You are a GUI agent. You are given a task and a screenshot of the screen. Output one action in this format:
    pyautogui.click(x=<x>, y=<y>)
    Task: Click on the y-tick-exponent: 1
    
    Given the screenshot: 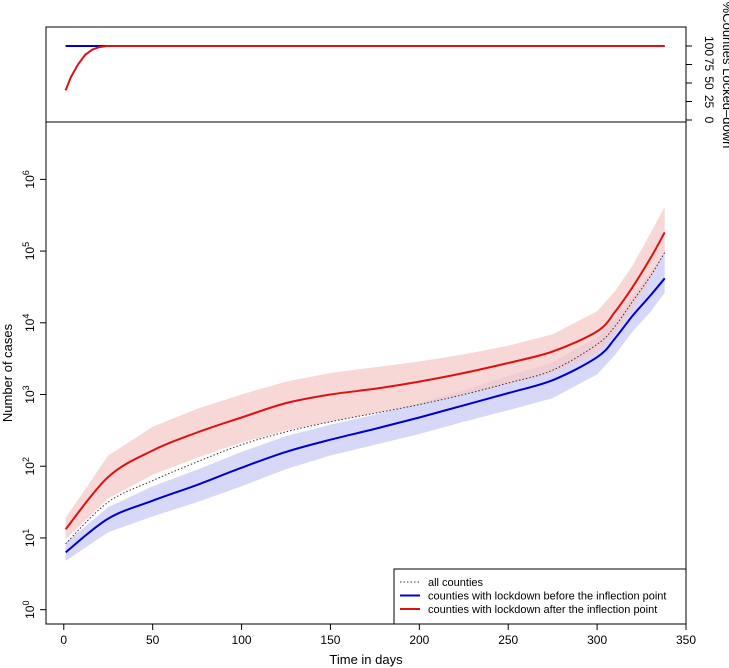 What is the action you would take?
    pyautogui.click(x=26, y=531)
    